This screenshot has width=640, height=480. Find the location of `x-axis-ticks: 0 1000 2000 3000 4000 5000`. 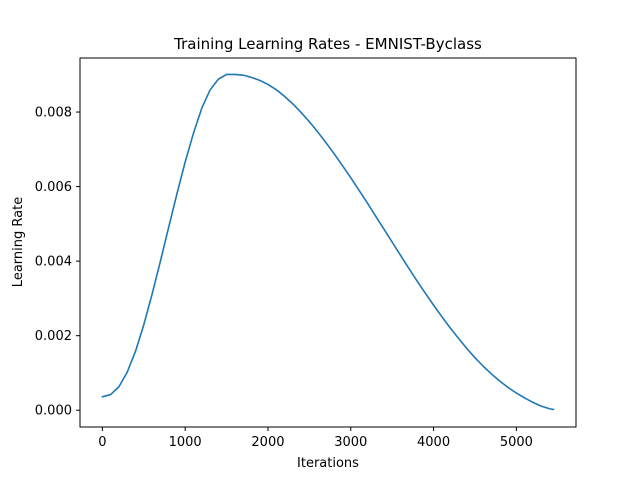

x-axis-ticks: 0 1000 2000 3000 4000 5000 is located at coordinates (315, 438).